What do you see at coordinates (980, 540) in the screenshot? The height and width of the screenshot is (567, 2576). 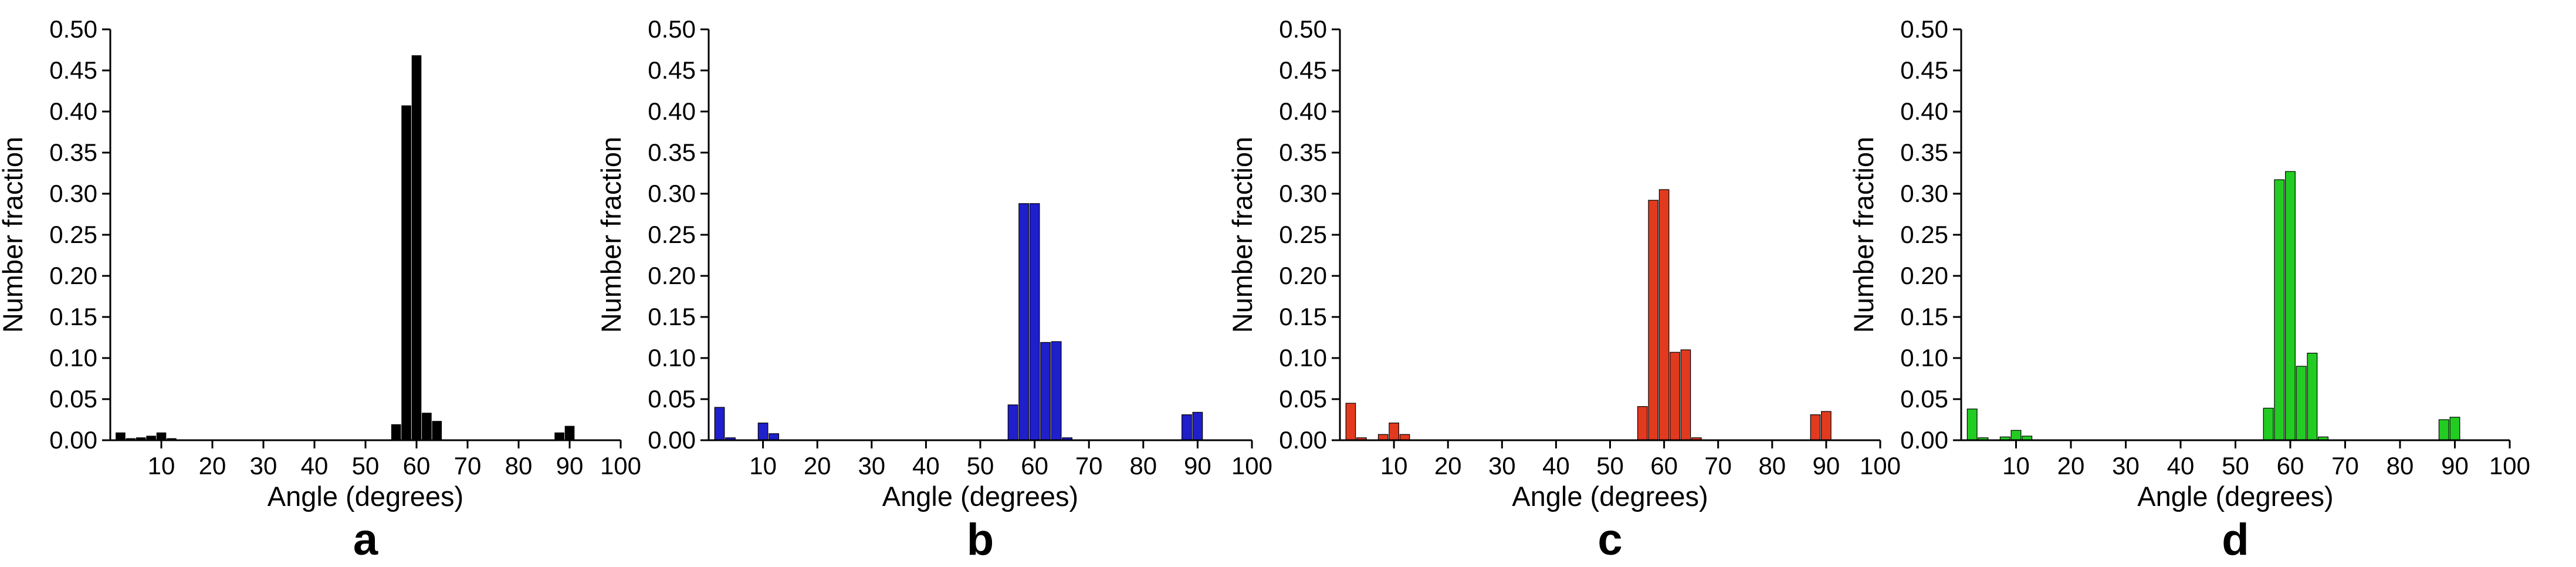 I see `panel-label: b` at bounding box center [980, 540].